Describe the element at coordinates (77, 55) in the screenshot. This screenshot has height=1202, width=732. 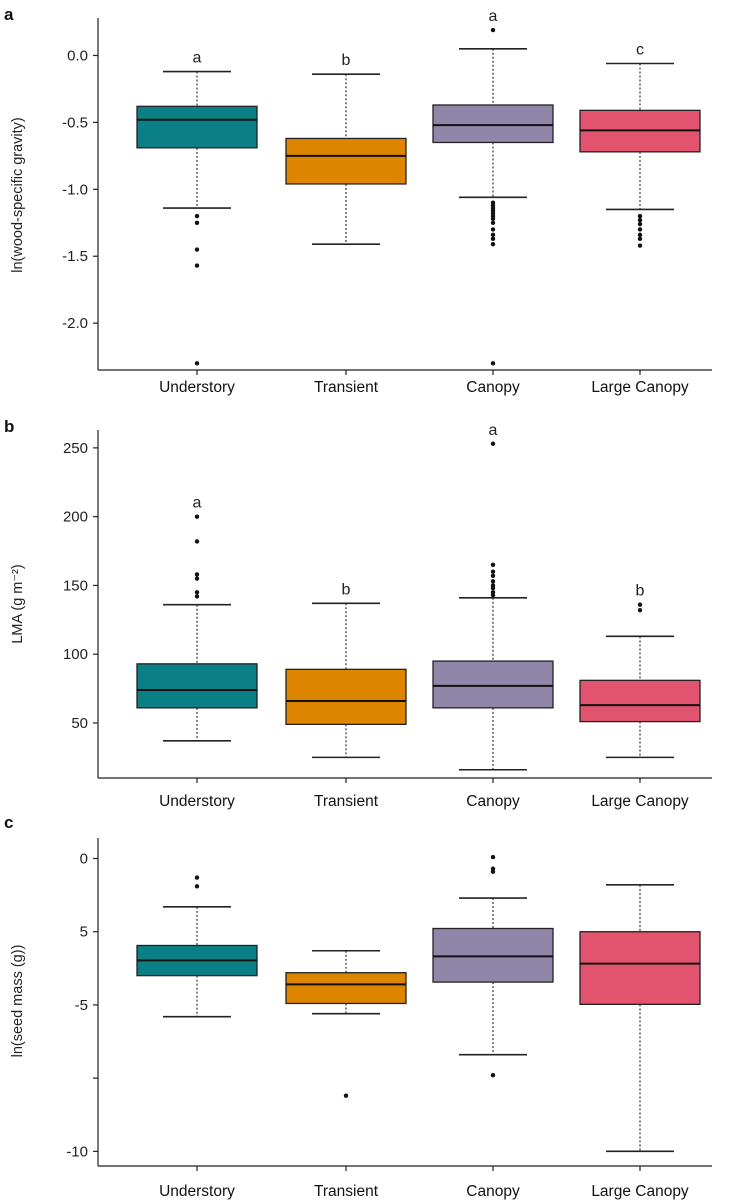
I see `y-tick-label: 0.0` at that location.